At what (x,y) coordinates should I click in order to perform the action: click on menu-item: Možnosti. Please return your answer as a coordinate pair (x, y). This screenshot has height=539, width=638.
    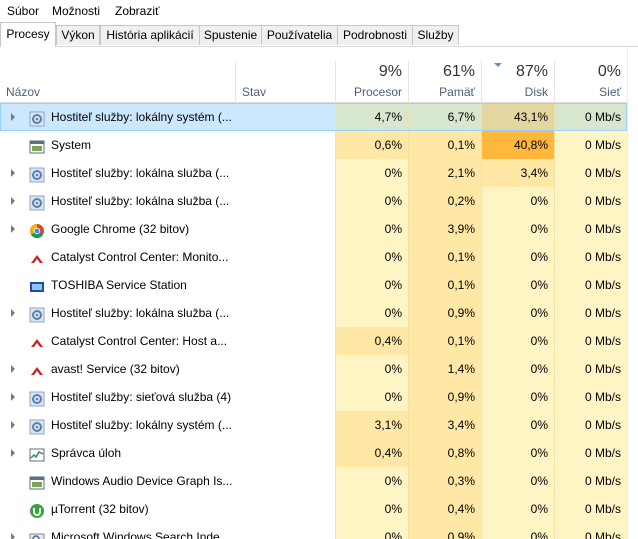
    Looking at the image, I should click on (76, 11).